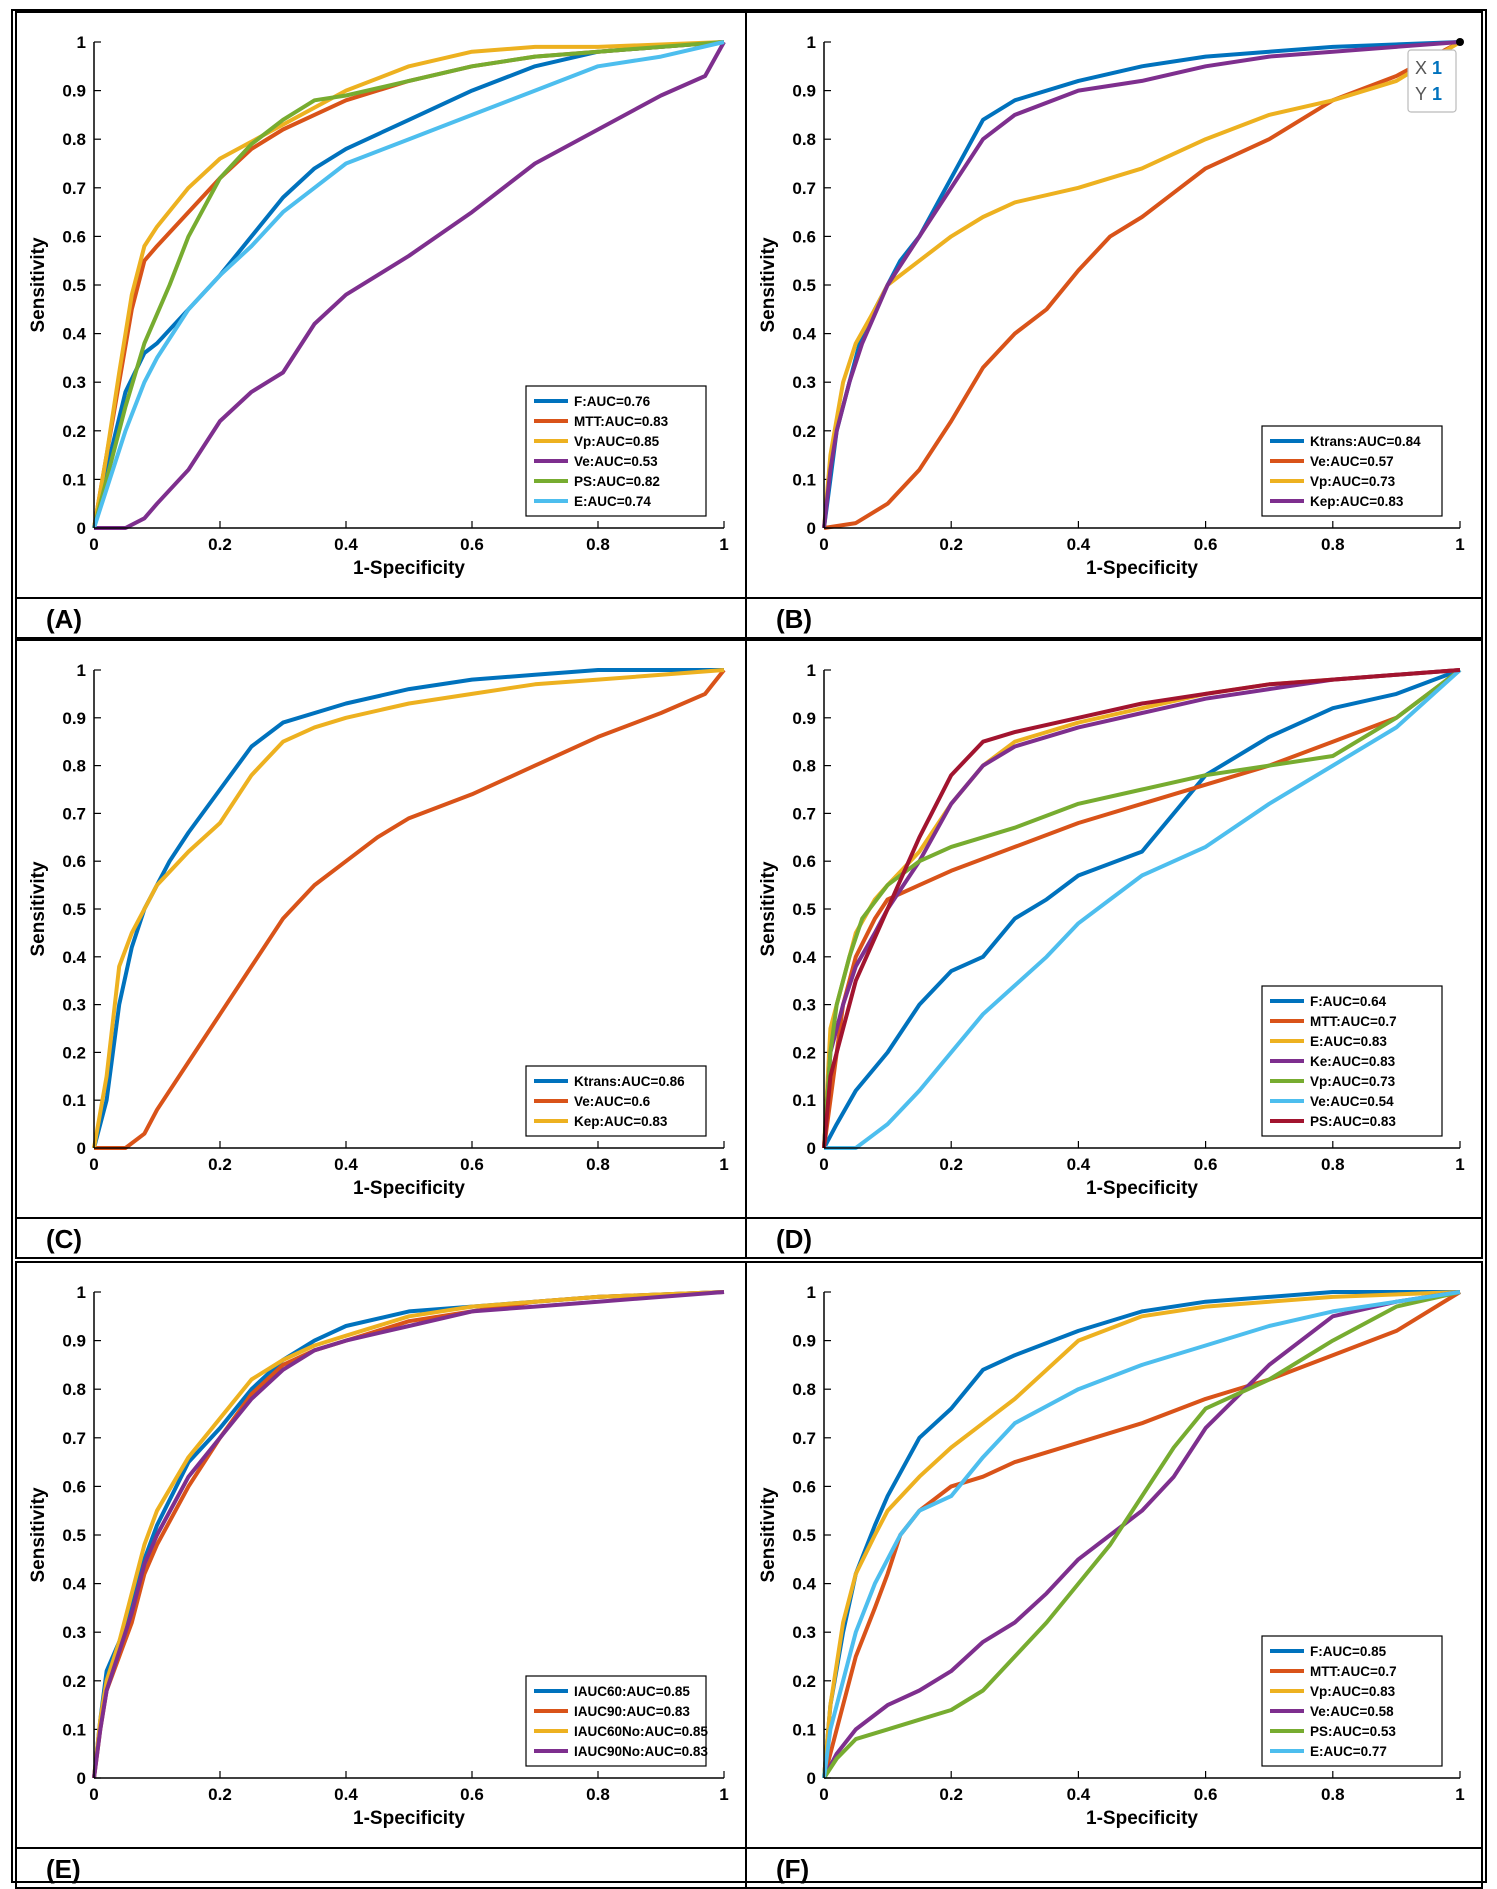 The width and height of the screenshot is (1497, 1889). Describe the element at coordinates (794, 619) in the screenshot. I see `panel-label: (B)` at that location.